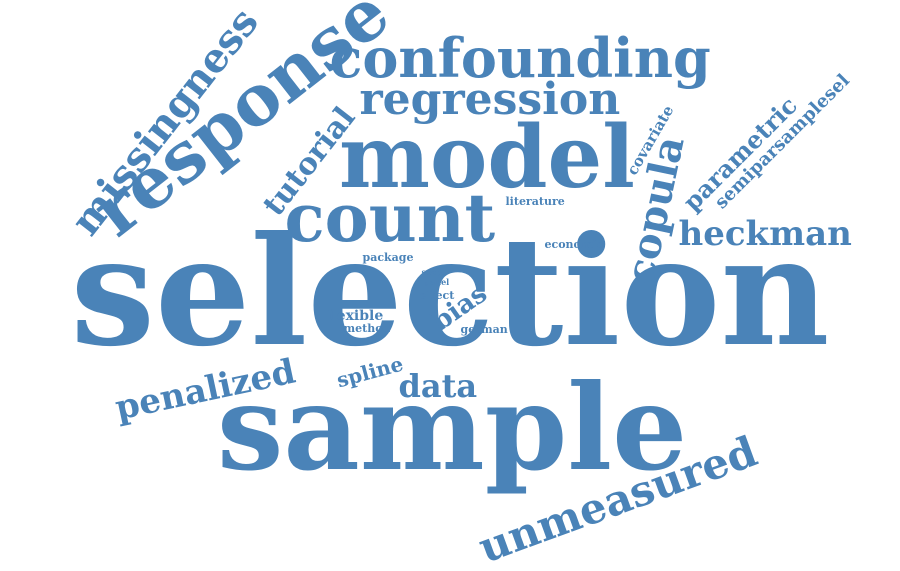  What do you see at coordinates (490, 99) in the screenshot?
I see `word-regression: regression` at bounding box center [490, 99].